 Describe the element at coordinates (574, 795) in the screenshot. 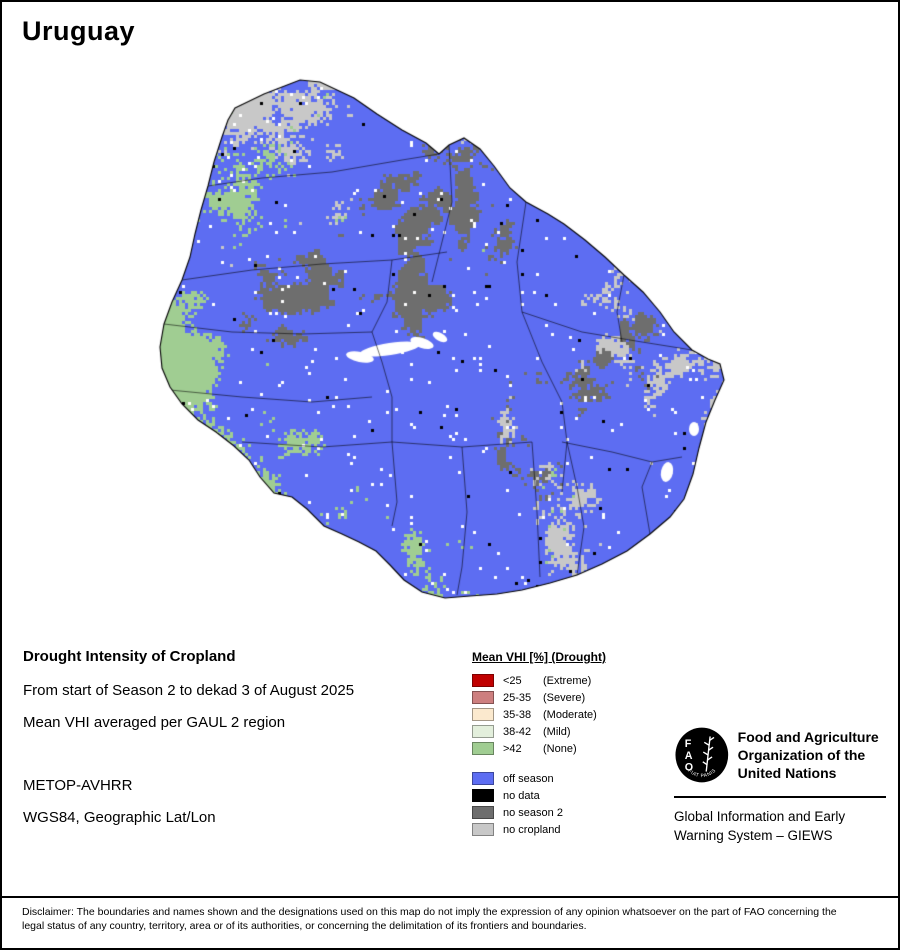

I see `legend-item-no-data: no data` at that location.